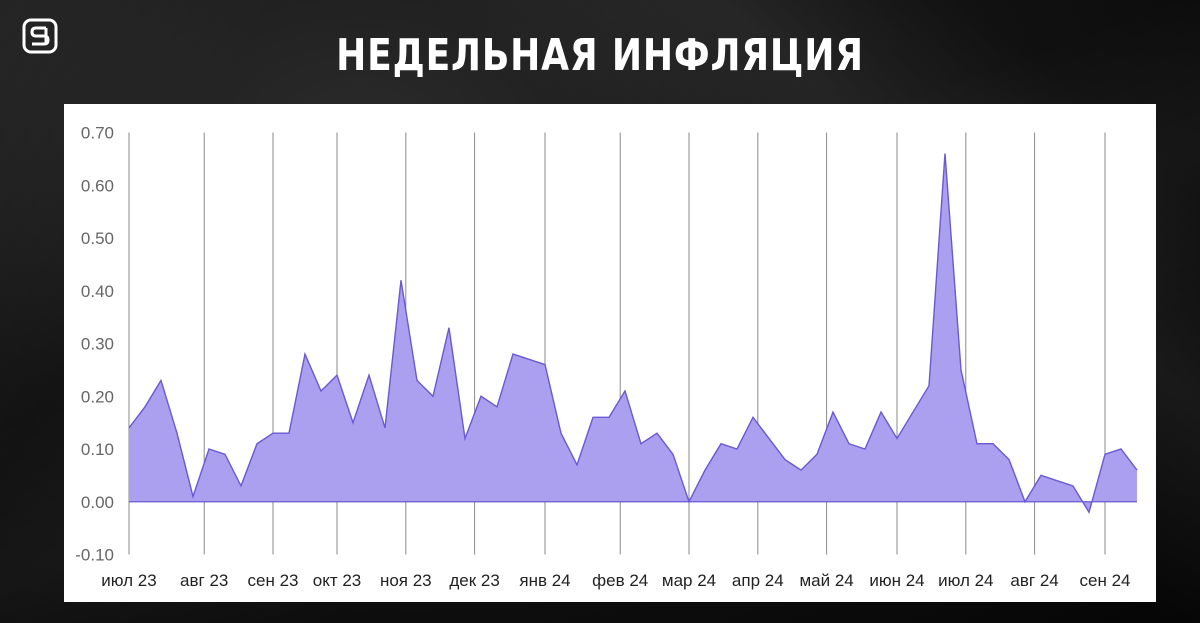  Describe the element at coordinates (97, 449) in the screenshot. I see `y-tick-label-7: 0.10` at that location.